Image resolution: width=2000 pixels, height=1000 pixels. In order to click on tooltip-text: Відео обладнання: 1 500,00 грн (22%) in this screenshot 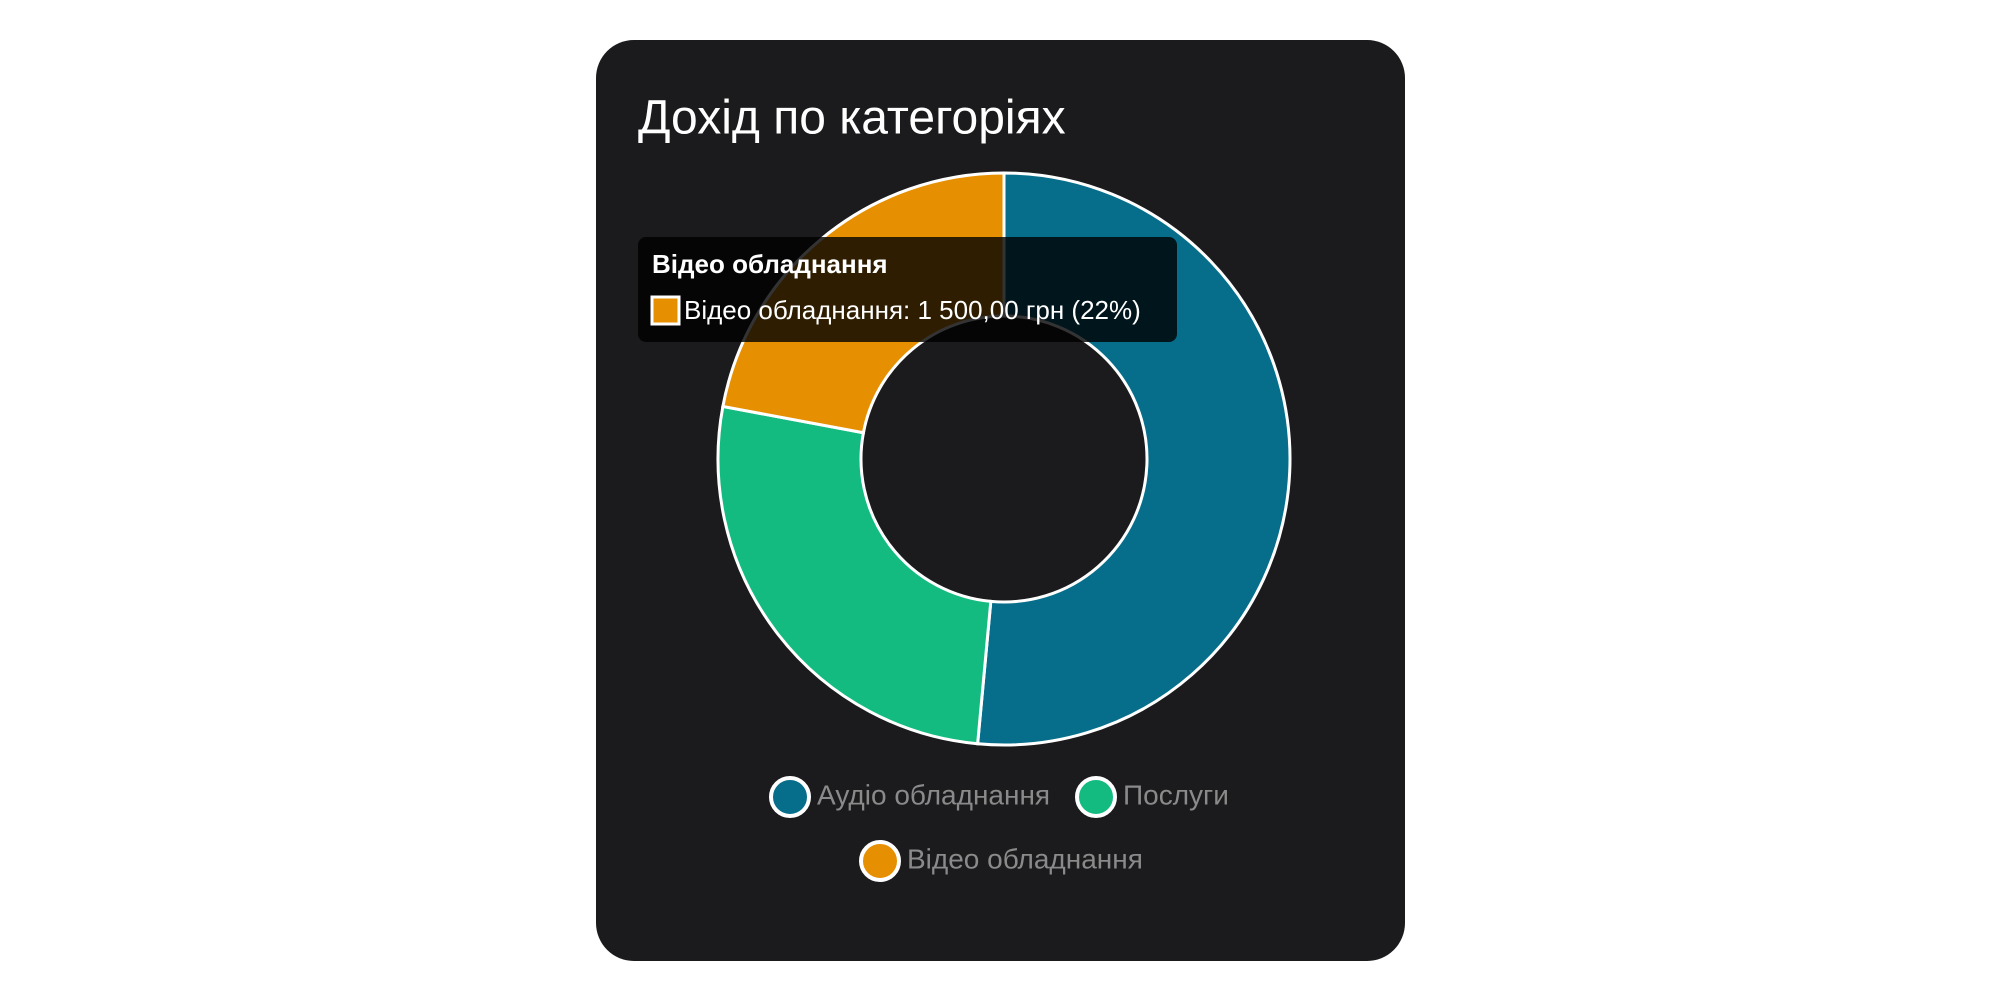, I will do `click(912, 310)`.